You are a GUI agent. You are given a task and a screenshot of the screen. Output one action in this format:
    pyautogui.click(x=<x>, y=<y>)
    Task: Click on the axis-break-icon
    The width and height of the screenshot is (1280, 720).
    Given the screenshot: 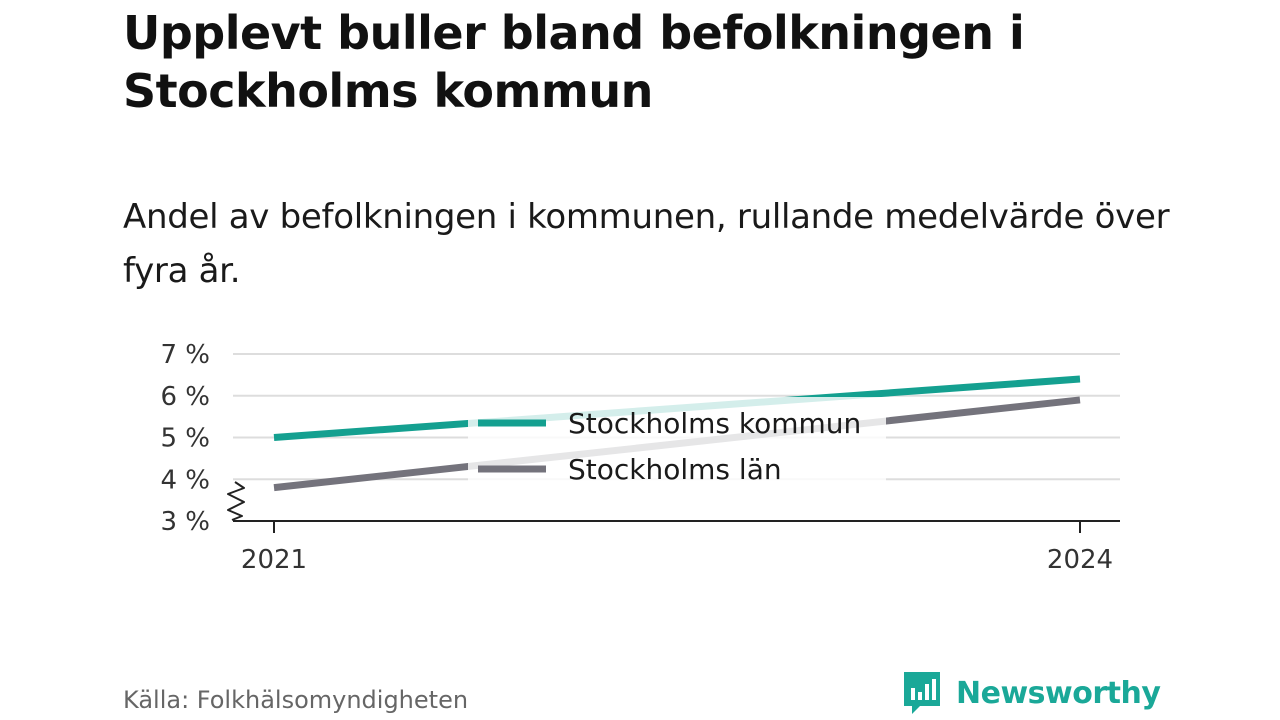 What is the action you would take?
    pyautogui.click(x=236, y=501)
    